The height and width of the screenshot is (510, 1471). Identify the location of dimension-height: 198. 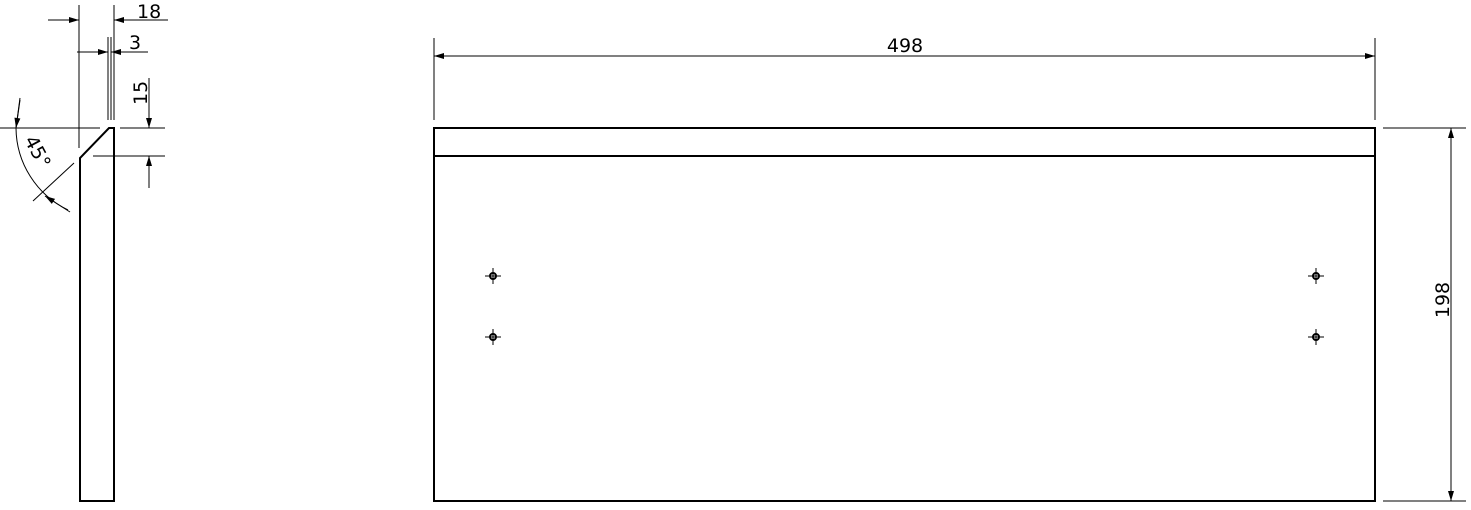
(1443, 300).